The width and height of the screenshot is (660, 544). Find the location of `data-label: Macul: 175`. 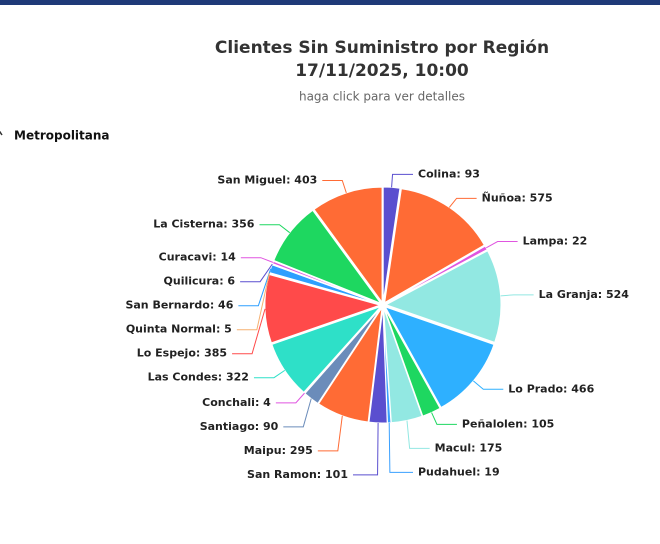

data-label: Macul: 175 is located at coordinates (469, 447).